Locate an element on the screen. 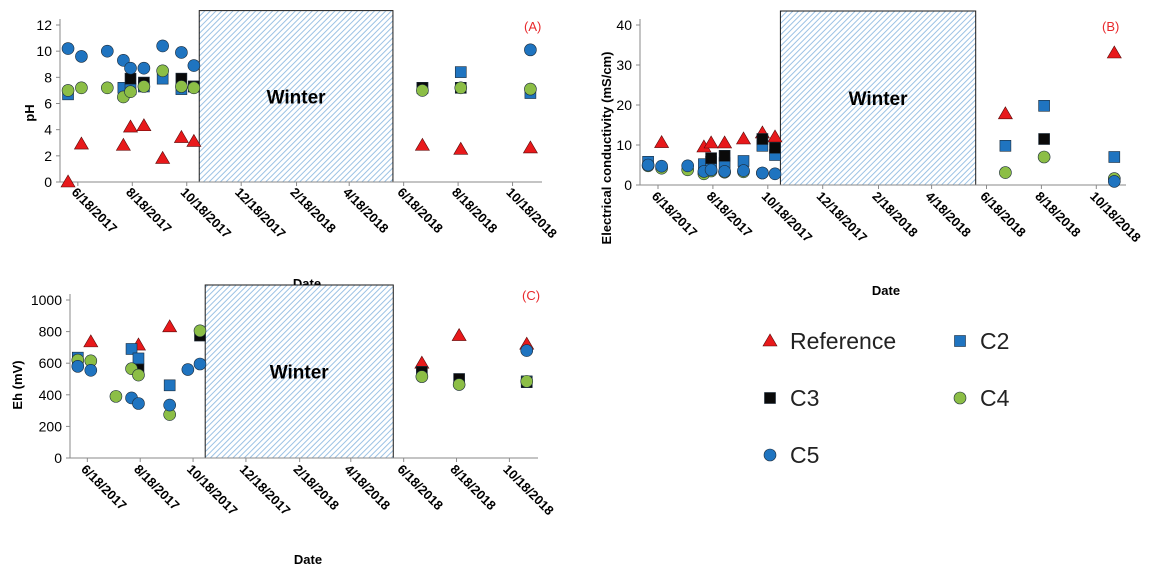 The width and height of the screenshot is (1161, 567). panel-c-x-tick-label: 8/18/2017 is located at coordinates (157, 488).